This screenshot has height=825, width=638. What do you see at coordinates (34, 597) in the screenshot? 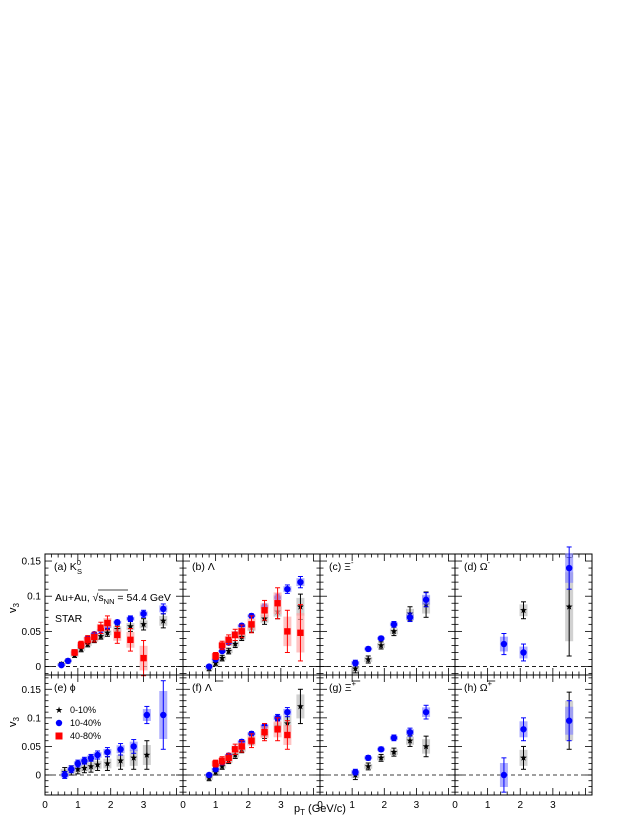
I see `y-tick-label: 0.1` at bounding box center [34, 597].